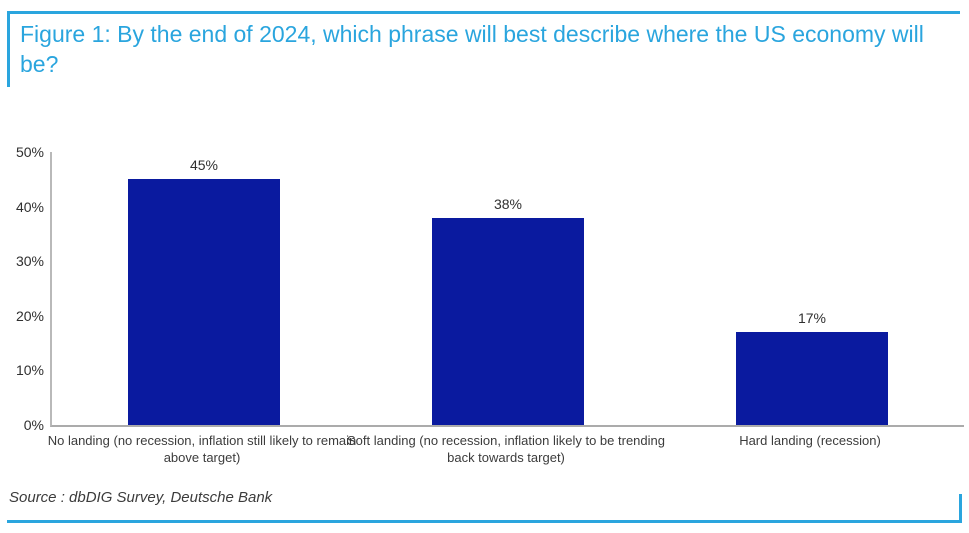 The width and height of the screenshot is (969, 533). What do you see at coordinates (812, 318) in the screenshot?
I see `bar-value-label: 17%` at bounding box center [812, 318].